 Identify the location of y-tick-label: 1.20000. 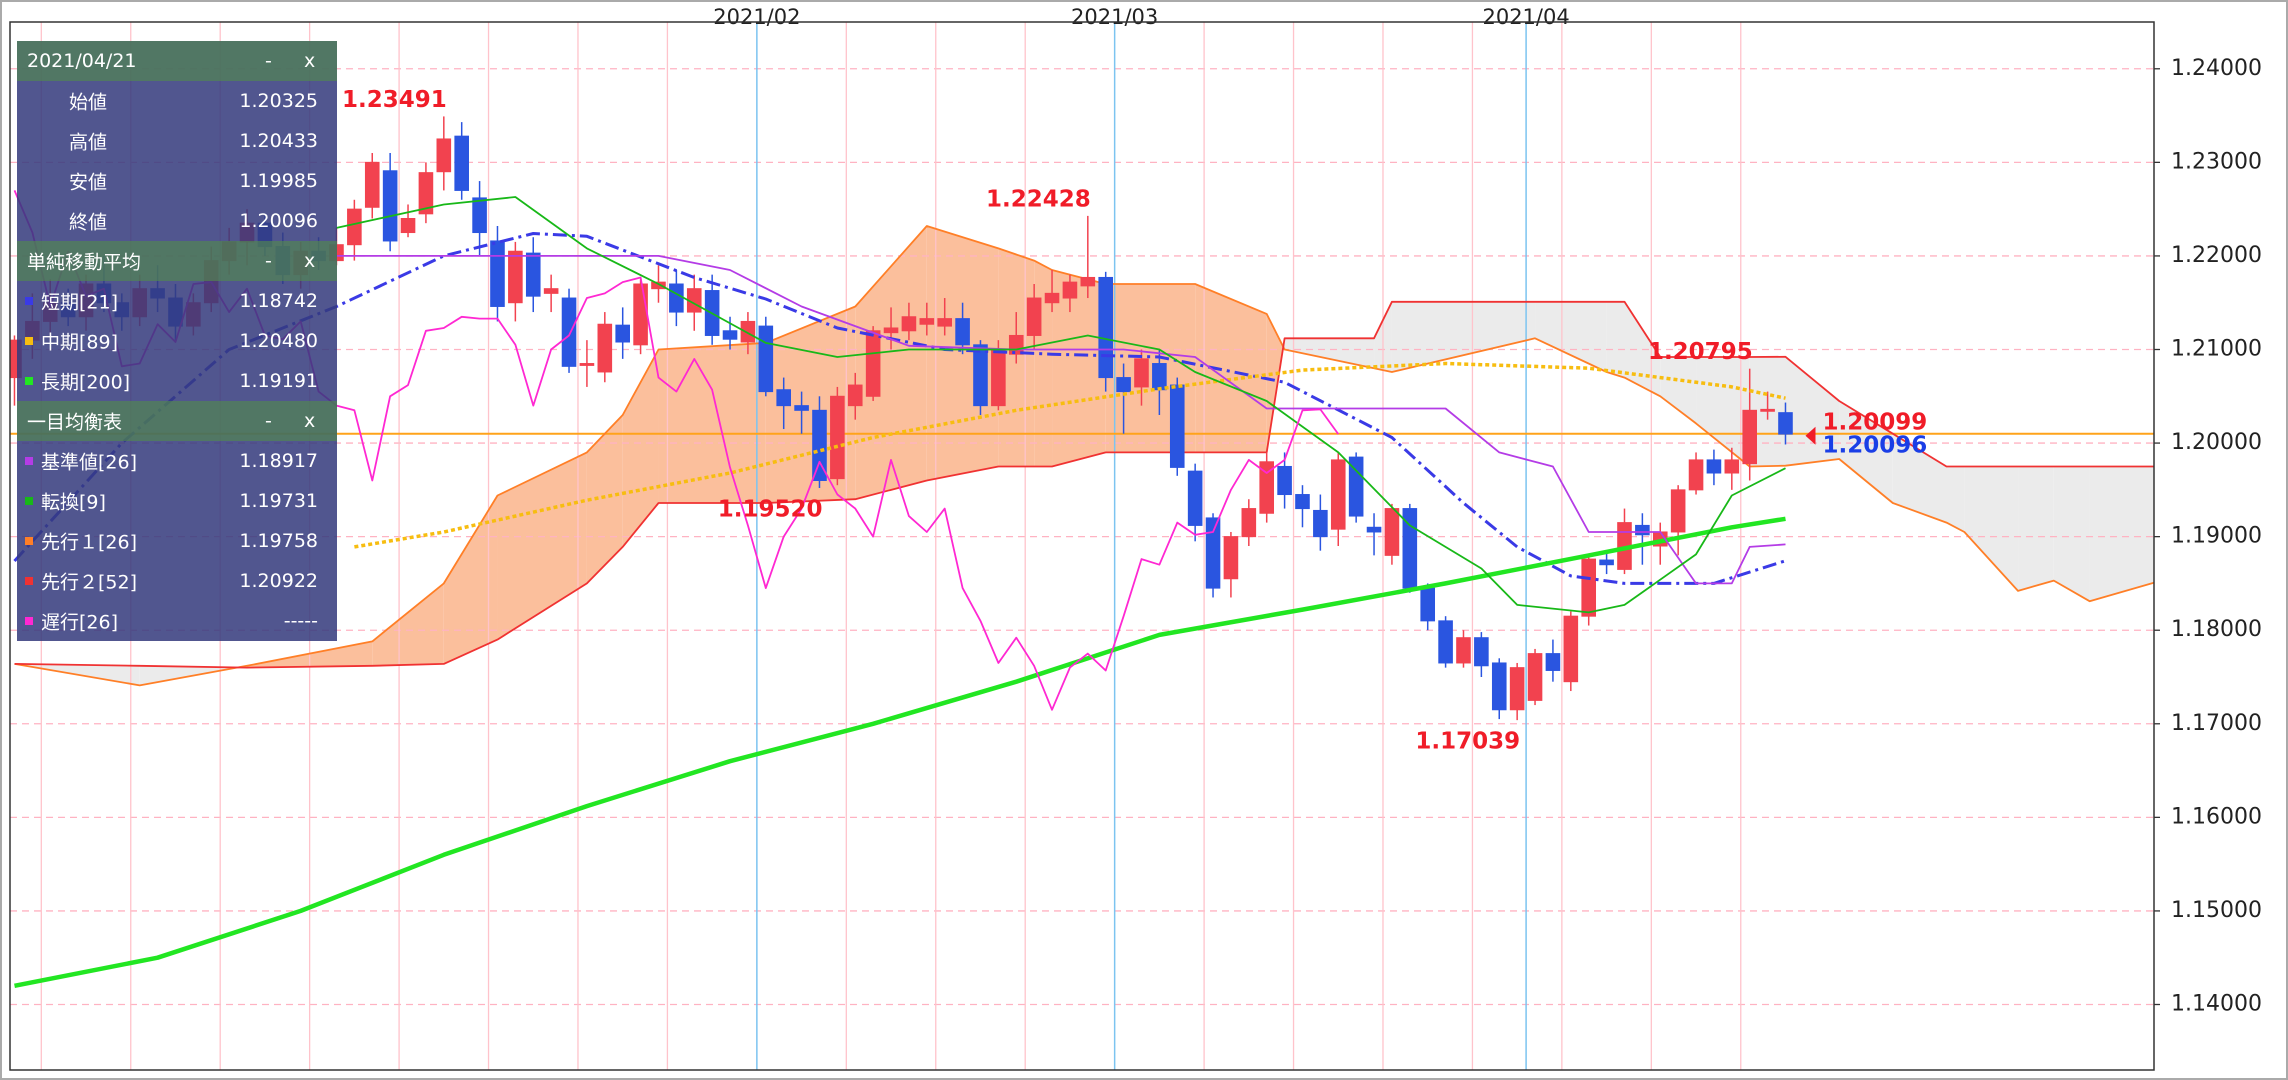
(2216, 442).